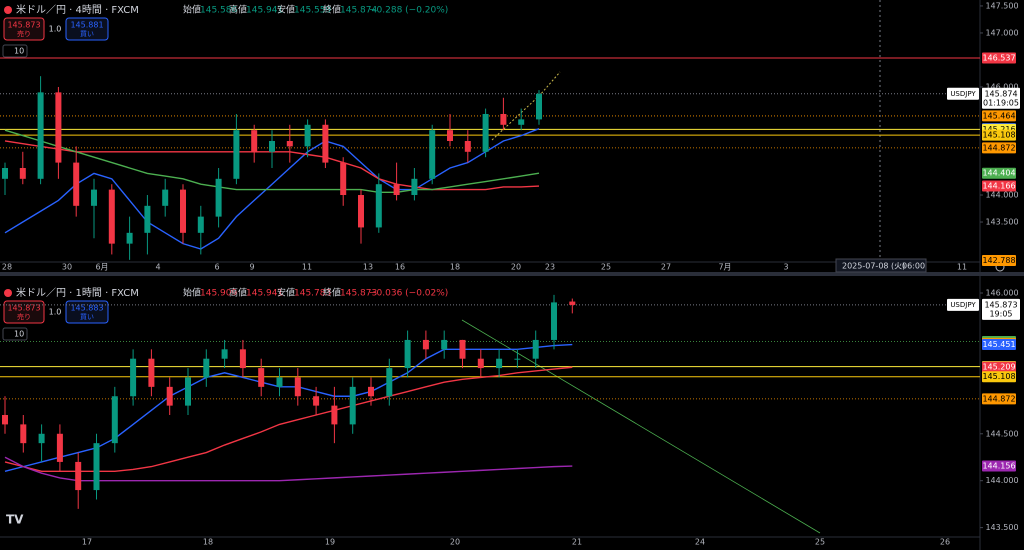  I want to click on x-tick-label: 6月, so click(101, 267).